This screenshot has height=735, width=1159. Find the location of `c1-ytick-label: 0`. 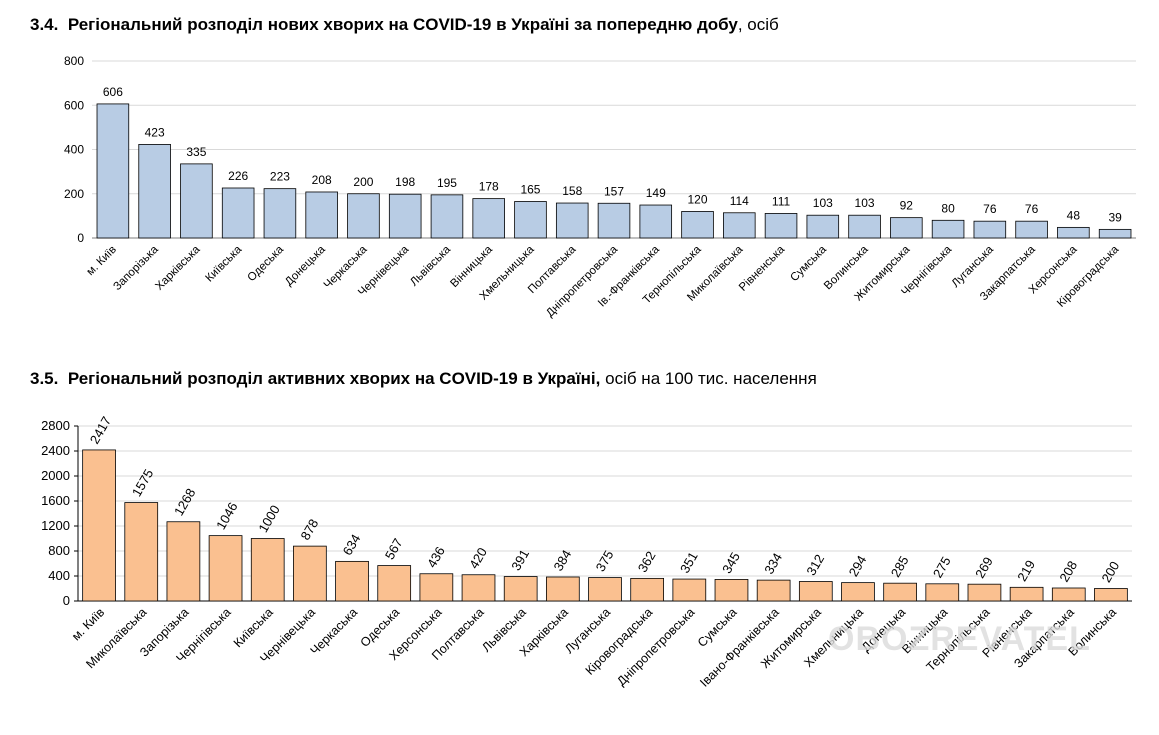

c1-ytick-label: 0 is located at coordinates (80, 238).